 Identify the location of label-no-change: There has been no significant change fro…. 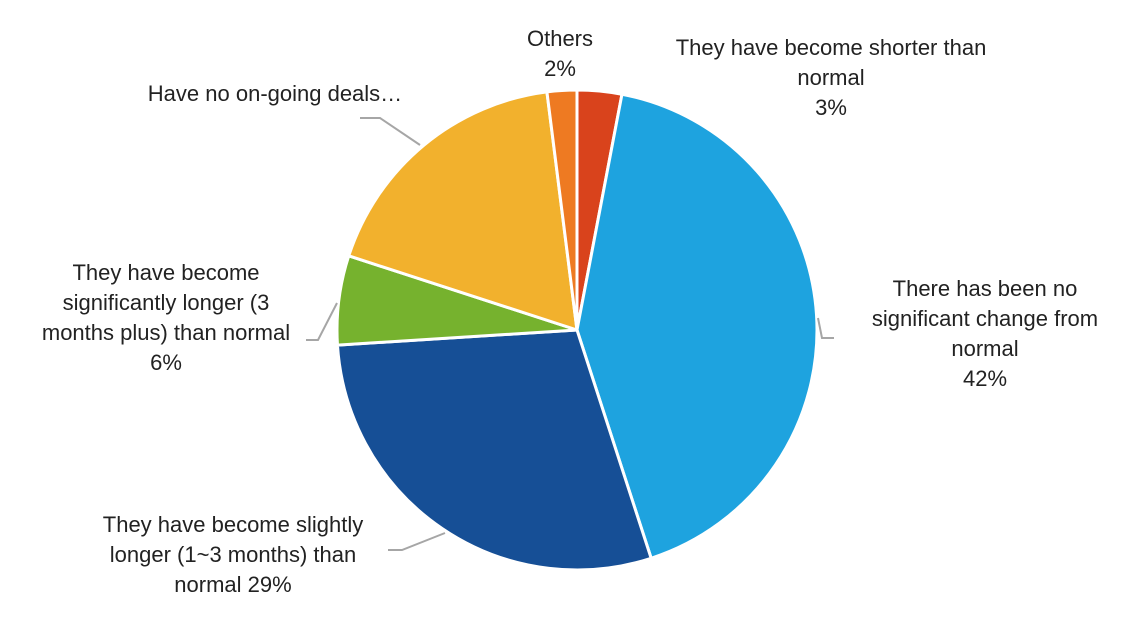
(985, 333).